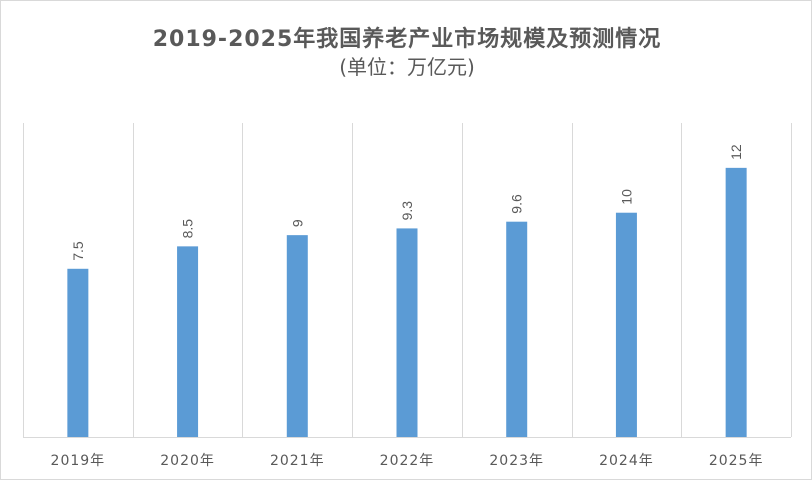  Describe the element at coordinates (626, 197) in the screenshot. I see `data-label: 10` at that location.